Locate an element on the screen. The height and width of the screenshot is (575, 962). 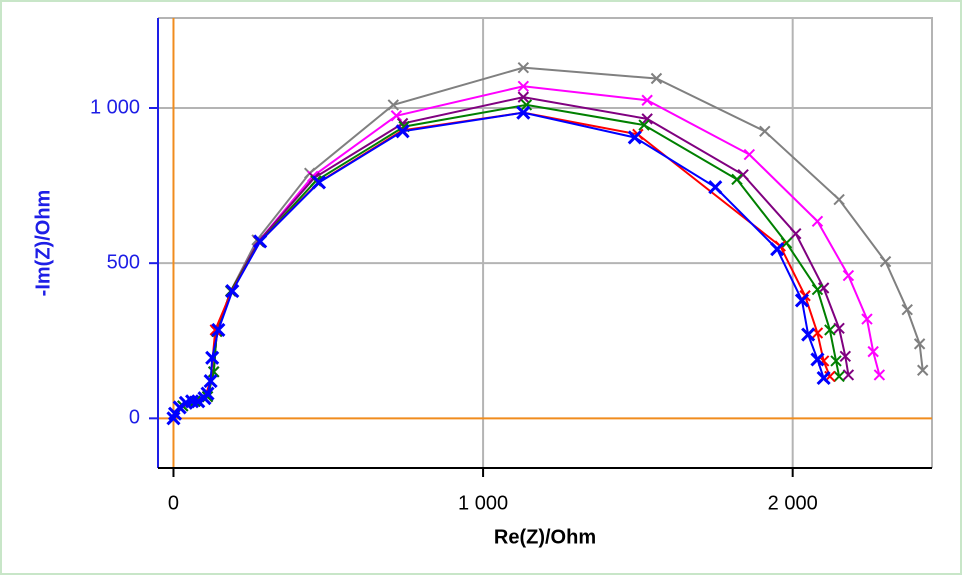
y-tick-label: 500 is located at coordinates (123, 262).